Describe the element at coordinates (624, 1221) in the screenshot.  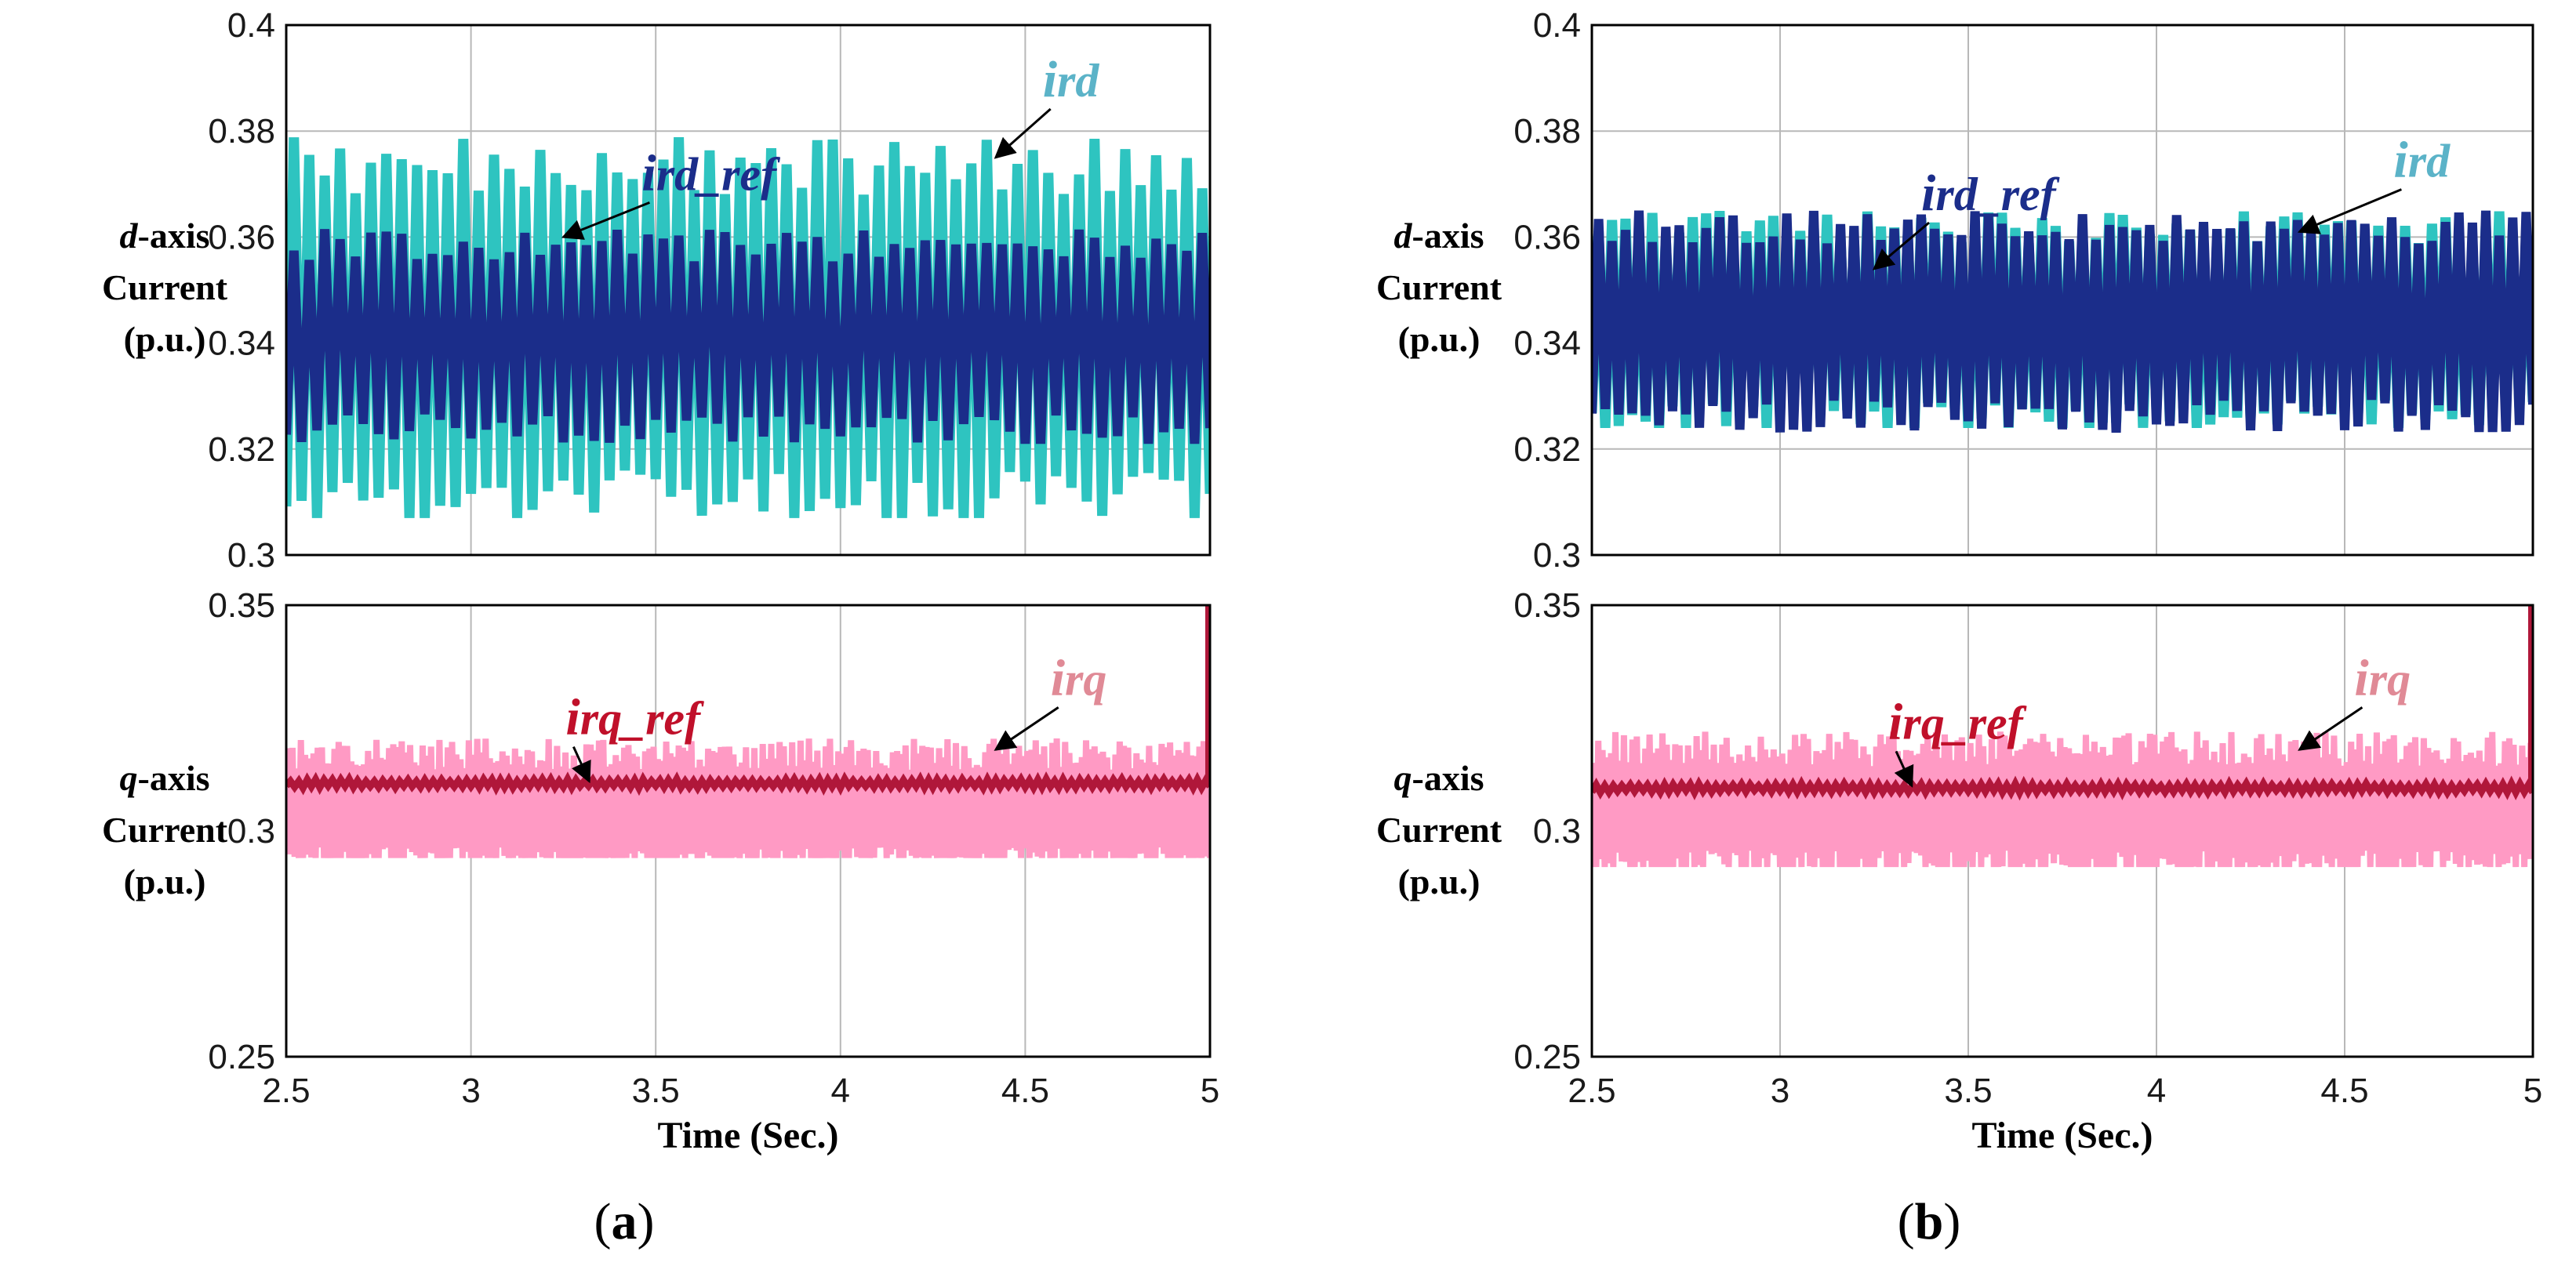
I see `subfigure-label-a: (a)` at that location.